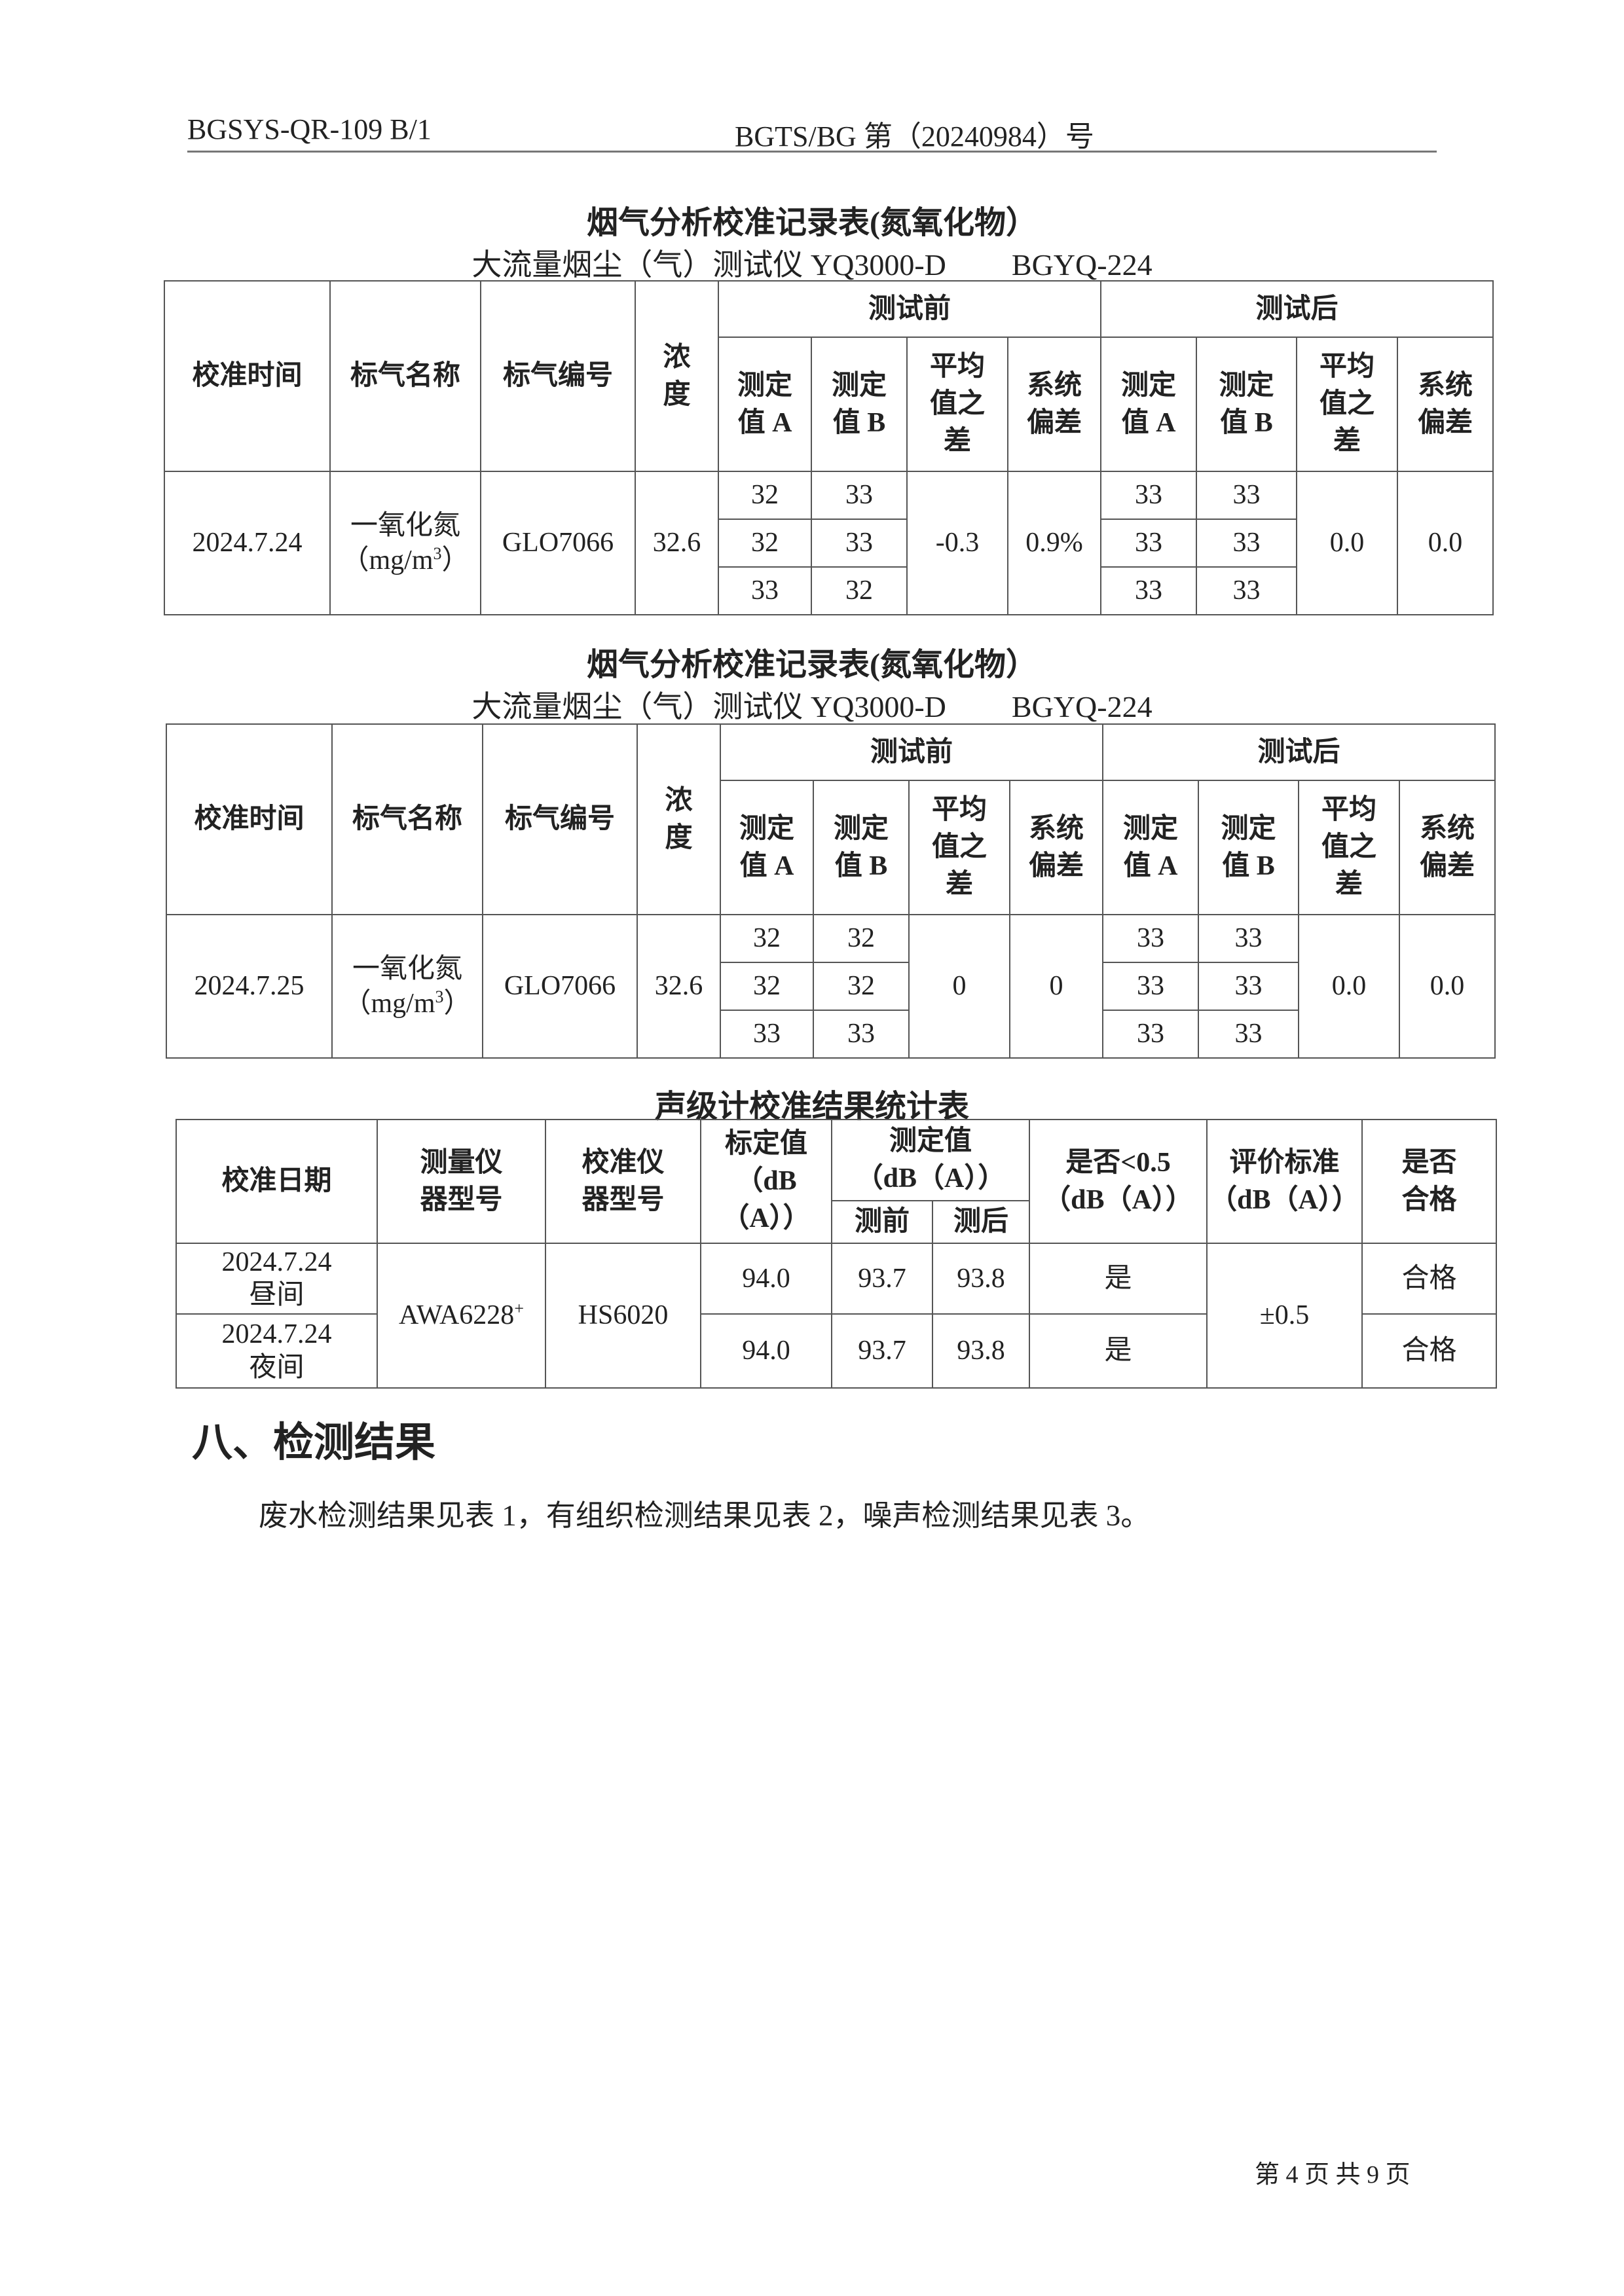 Image resolution: width=1624 pixels, height=2296 pixels. Describe the element at coordinates (914, 136) in the screenshot. I see `report-number: BGTS/BG 第（20240984）号` at that location.